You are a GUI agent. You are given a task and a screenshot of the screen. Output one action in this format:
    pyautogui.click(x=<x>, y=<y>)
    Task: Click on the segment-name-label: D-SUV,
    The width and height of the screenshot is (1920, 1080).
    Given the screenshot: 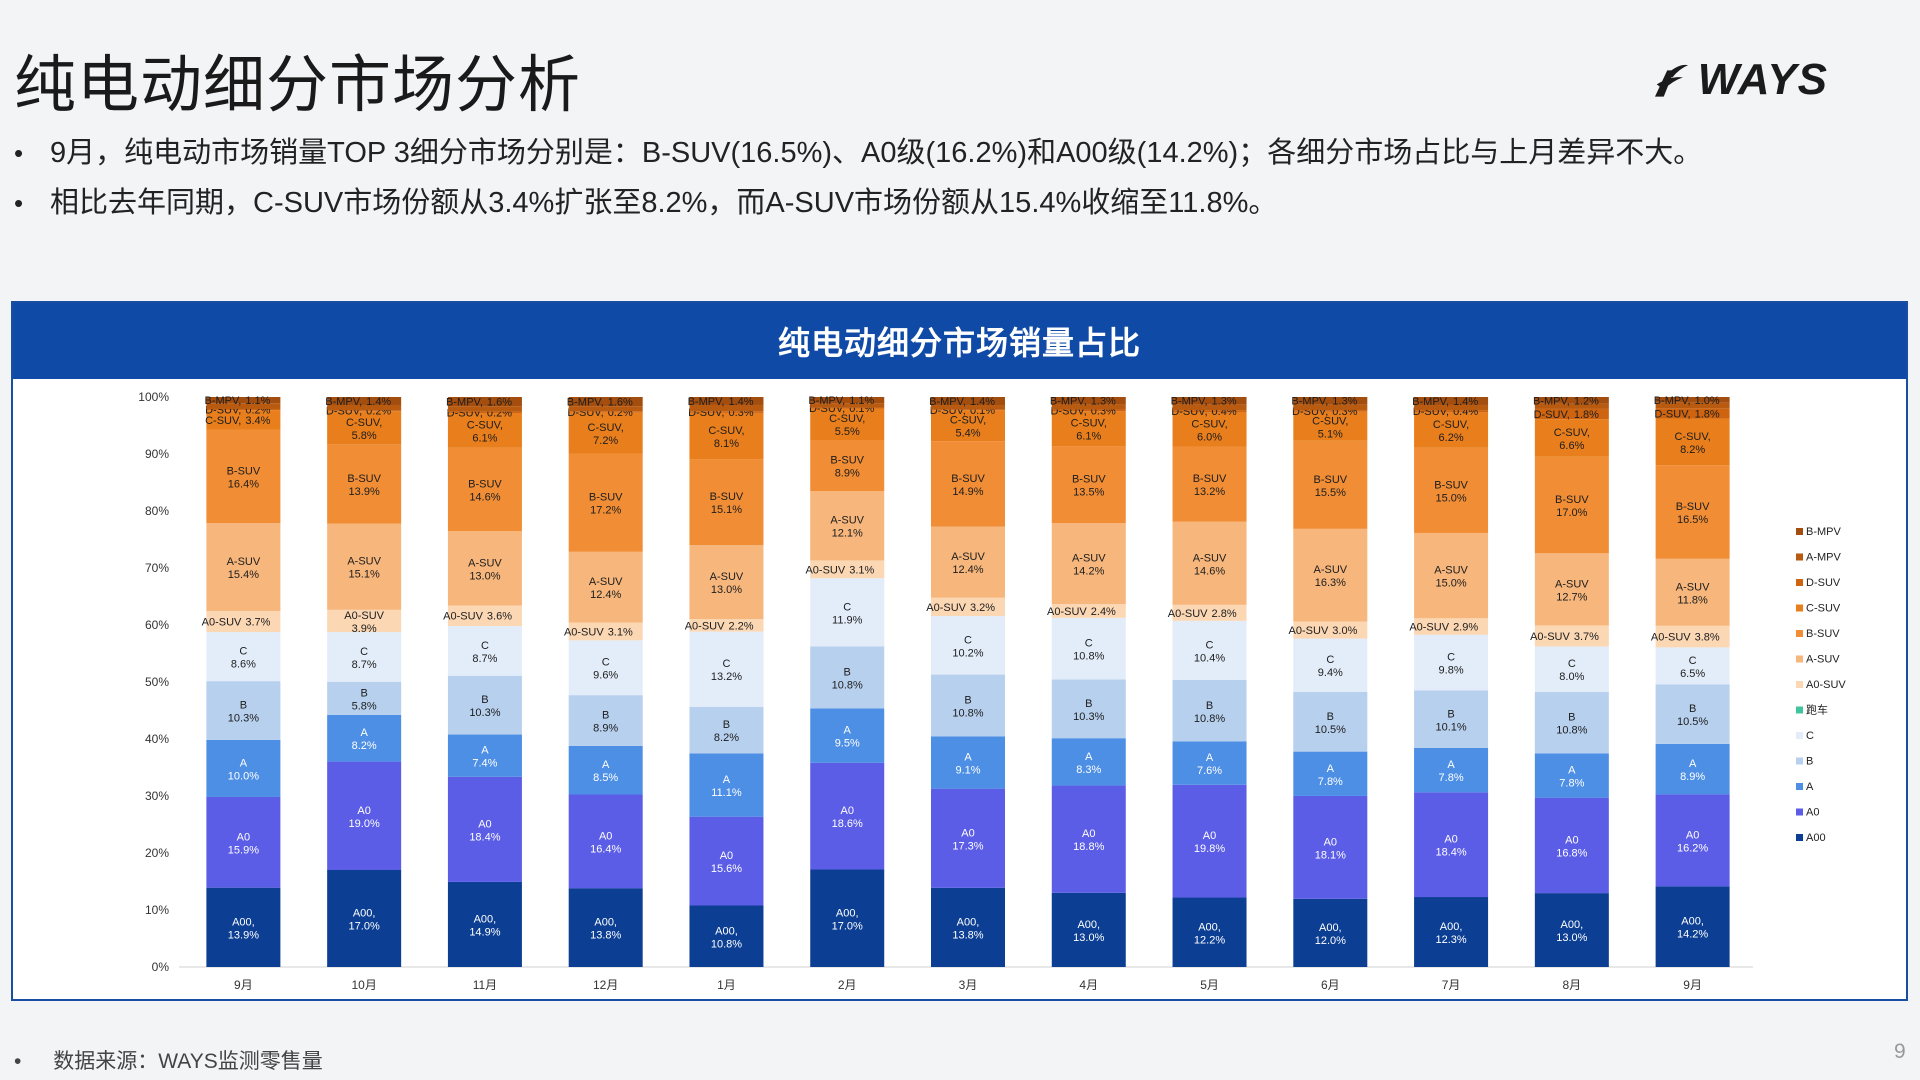 What is the action you would take?
    pyautogui.click(x=1552, y=415)
    